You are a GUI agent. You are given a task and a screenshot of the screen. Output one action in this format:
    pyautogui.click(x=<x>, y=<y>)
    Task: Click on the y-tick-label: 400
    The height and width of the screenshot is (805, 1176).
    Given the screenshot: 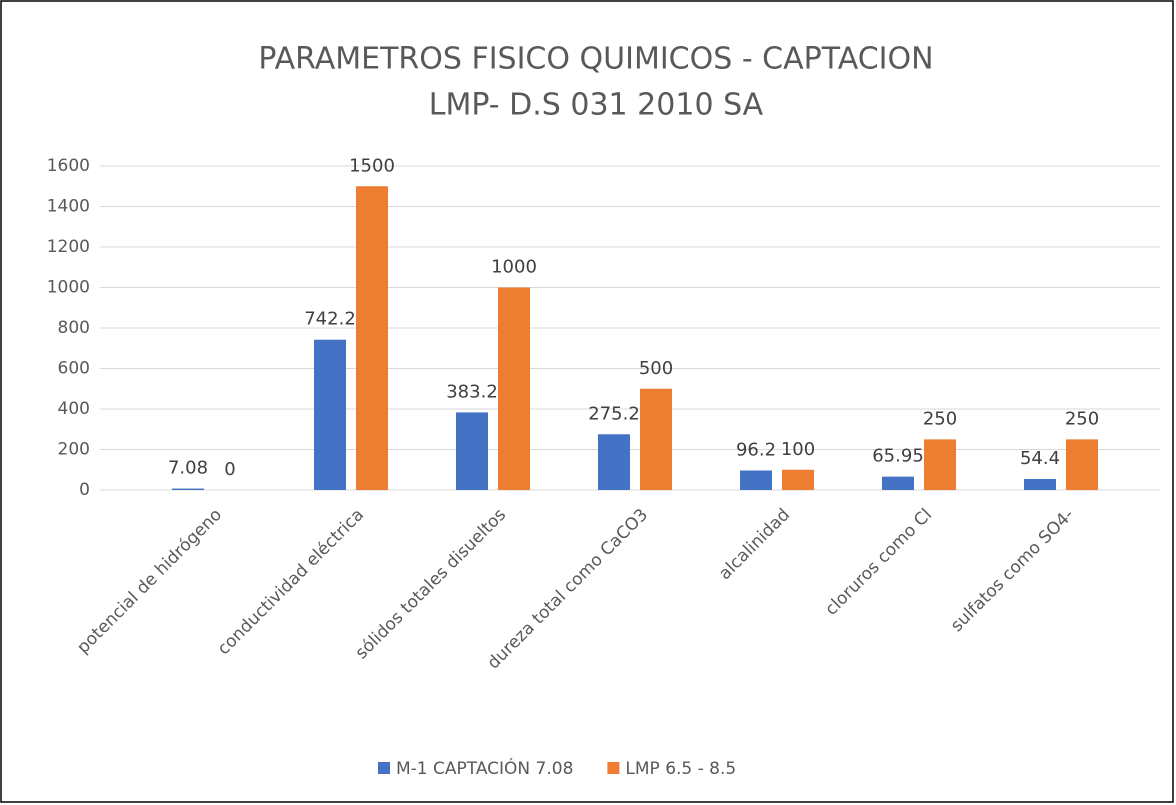 What is the action you would take?
    pyautogui.click(x=74, y=409)
    